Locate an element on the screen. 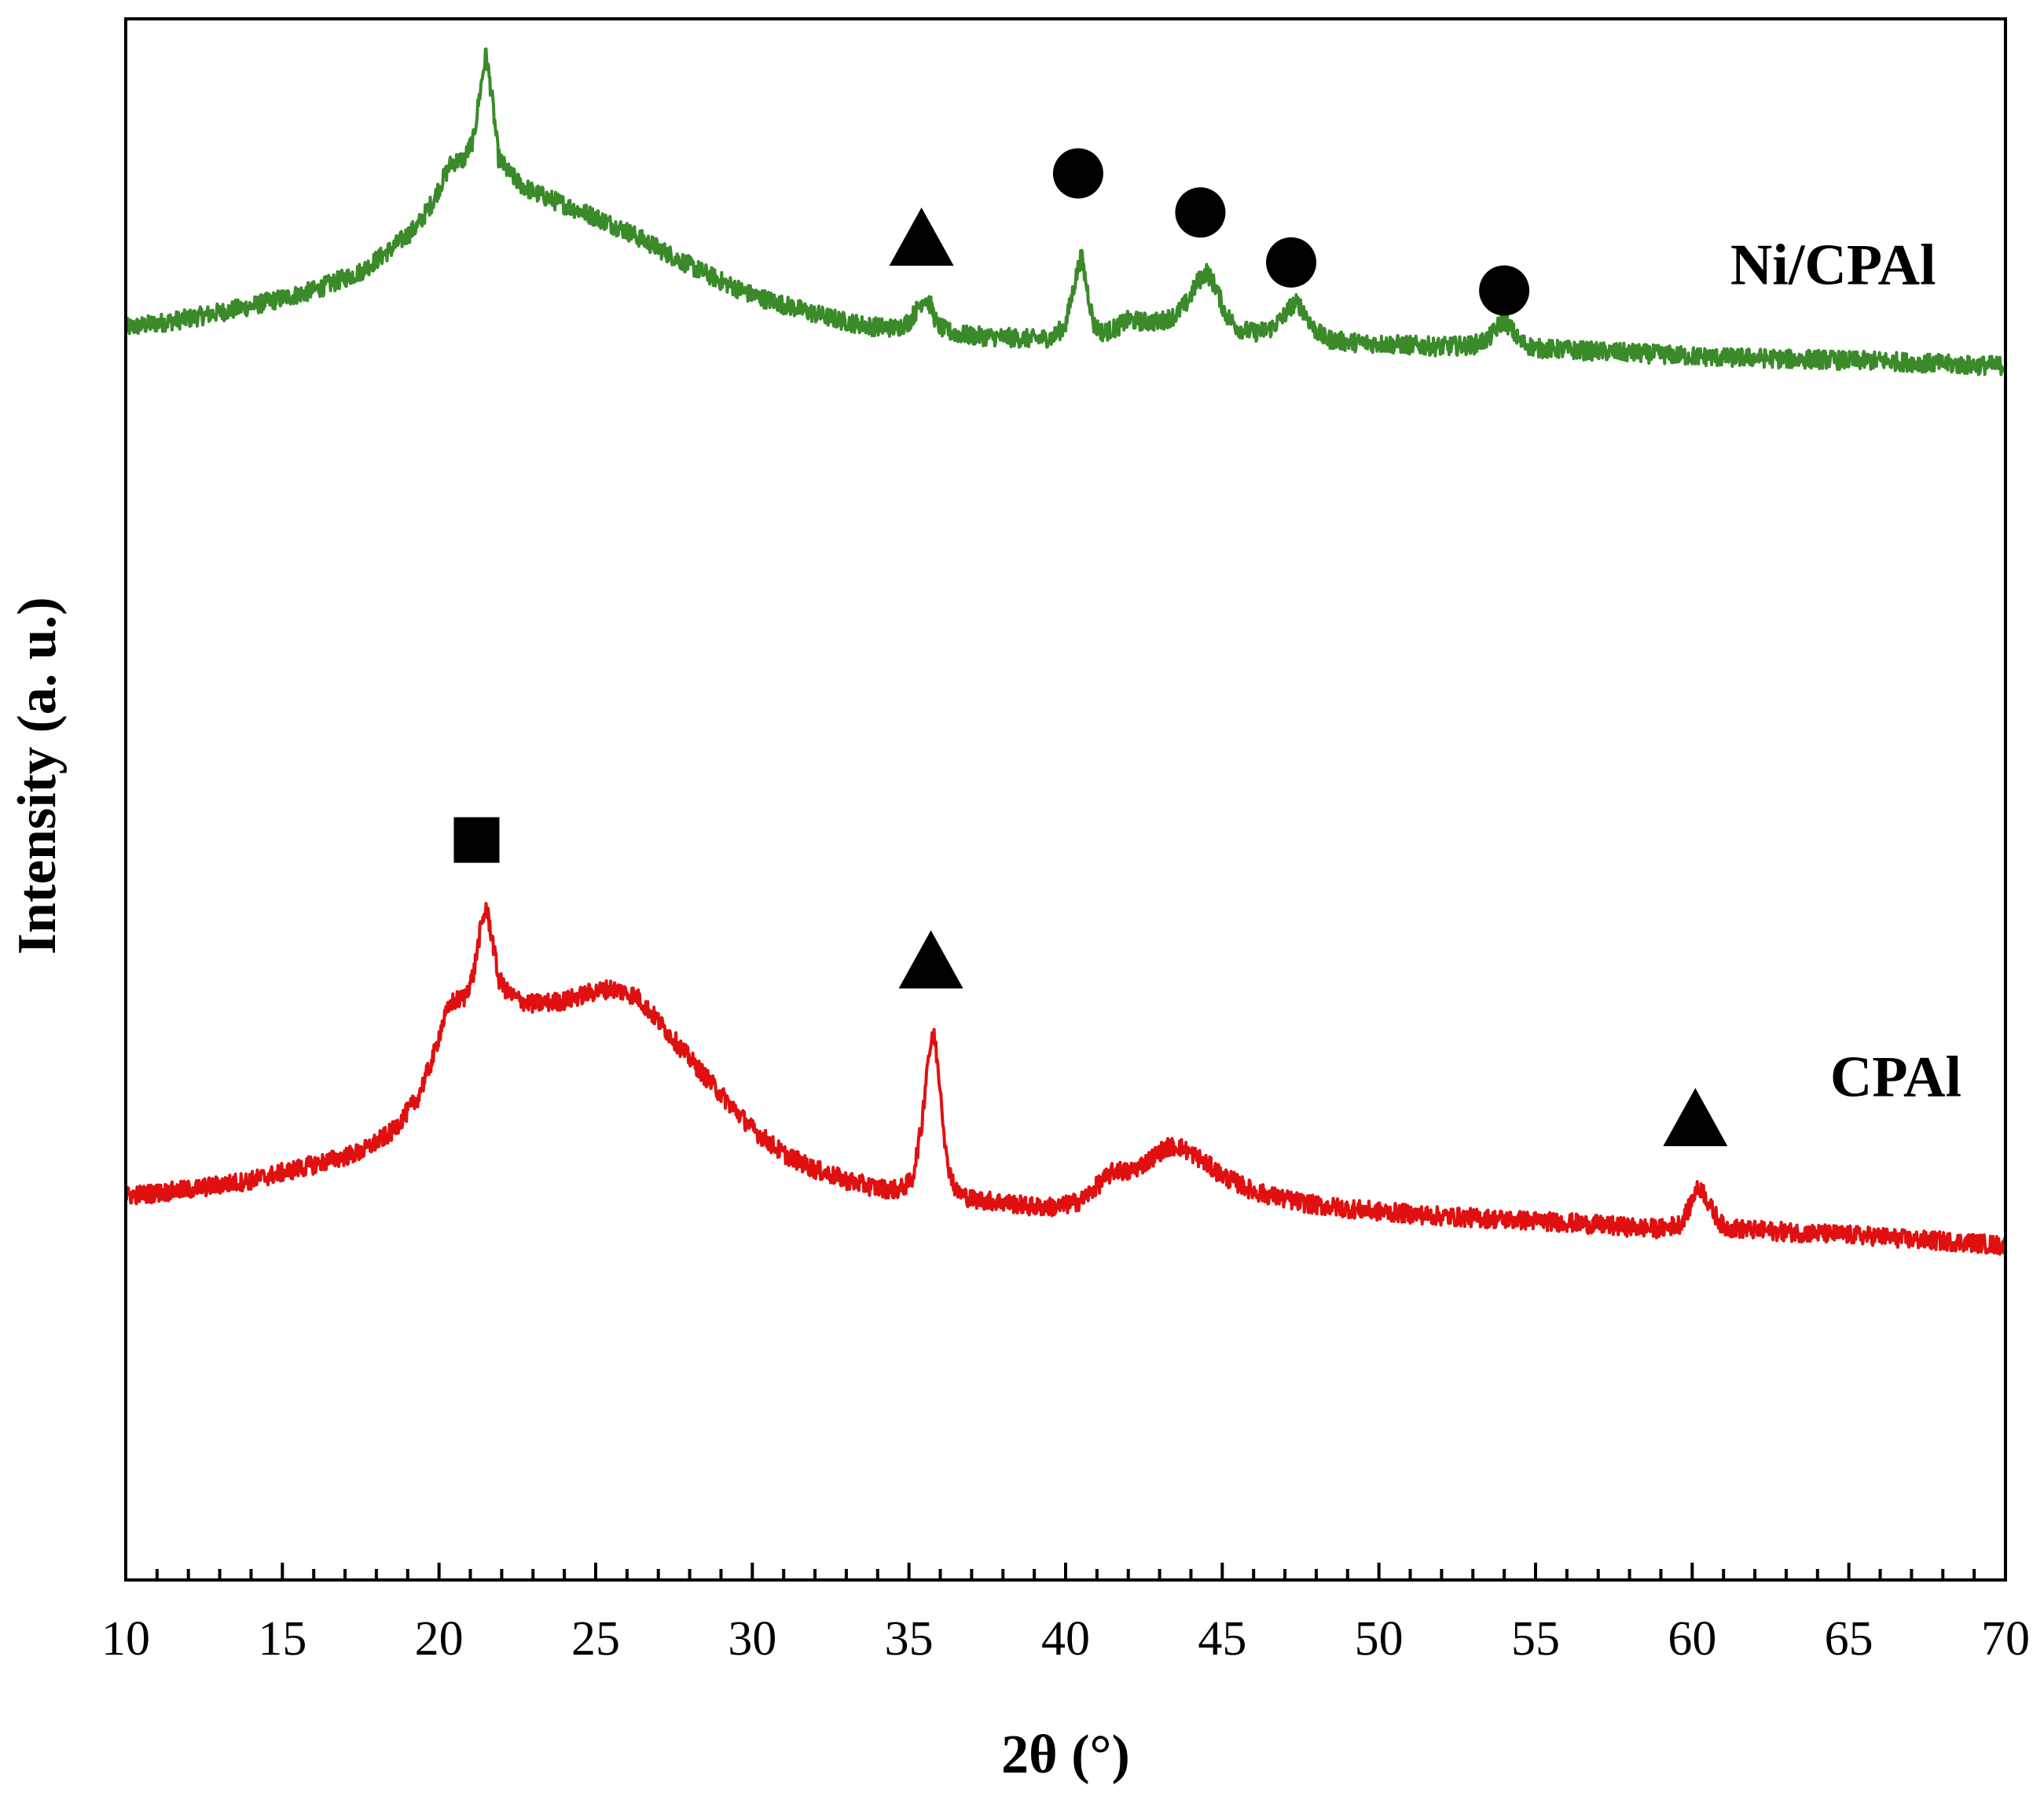 The width and height of the screenshot is (2044, 1804). x-axis-tick-labels: 10 15 20 25 30 35 40 45 50 55 60 65 70 is located at coordinates (1065, 1639).